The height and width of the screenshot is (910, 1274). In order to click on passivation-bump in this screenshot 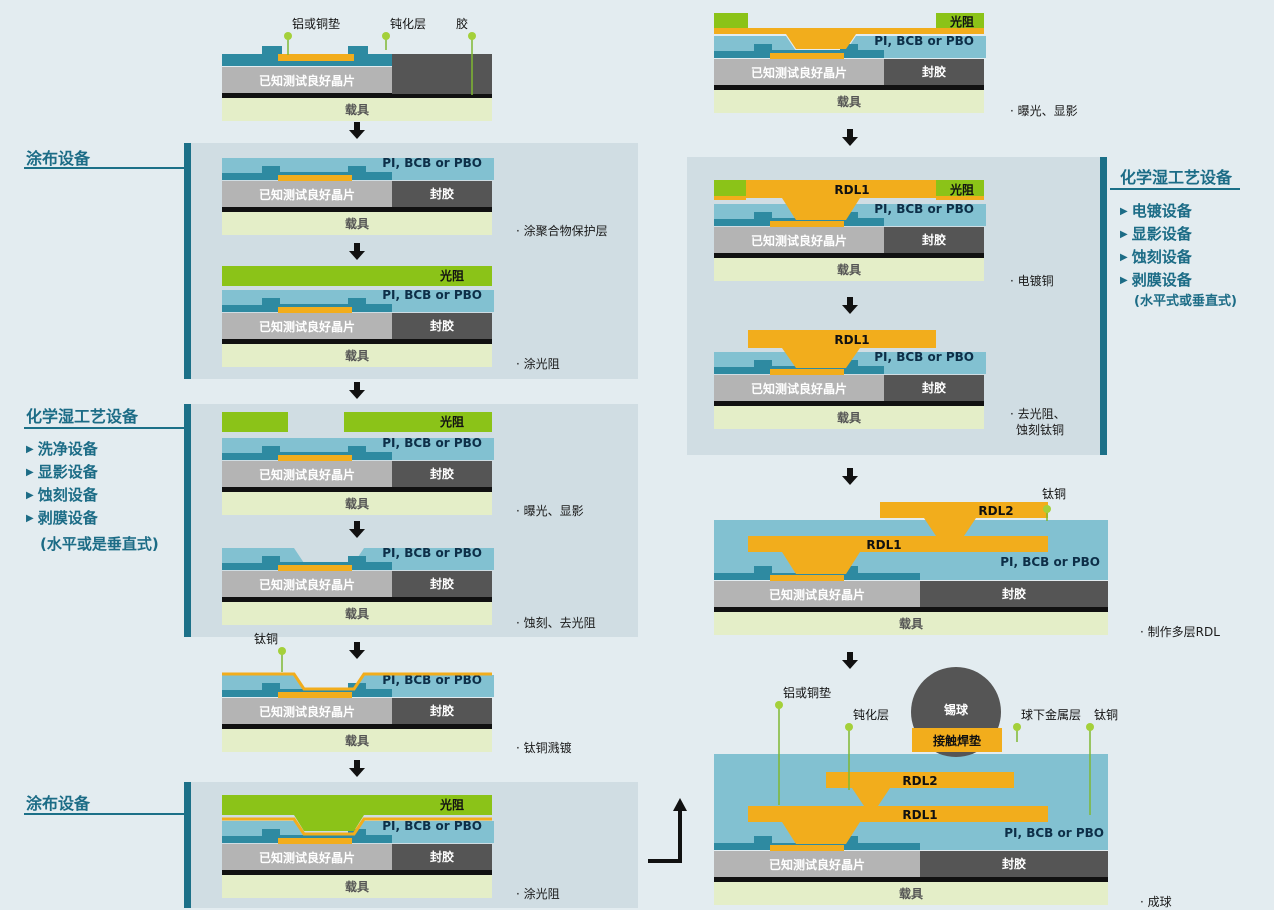, I will do `click(358, 50)`.